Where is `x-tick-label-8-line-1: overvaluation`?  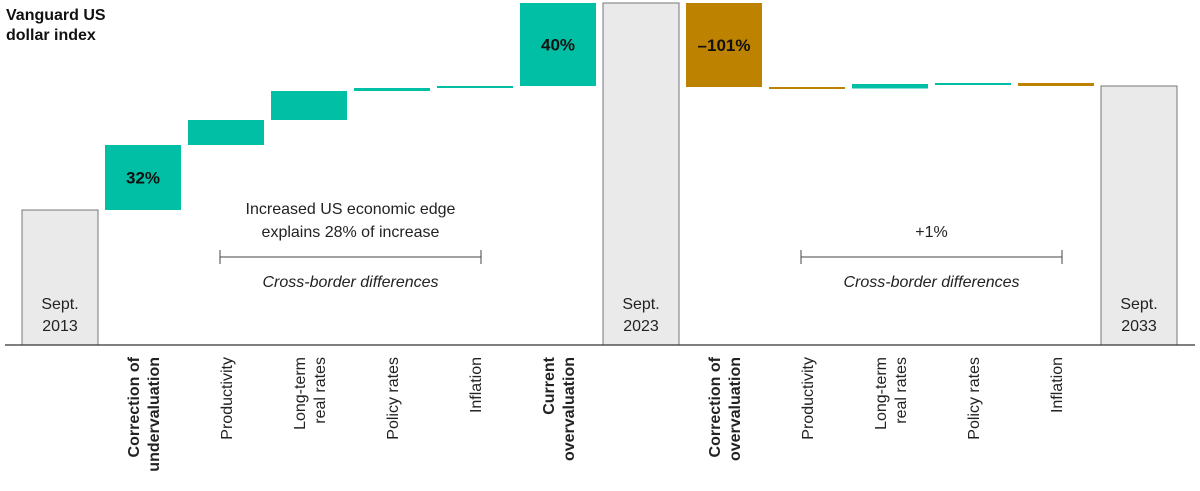
x-tick-label-8-line-1: overvaluation is located at coordinates (735, 409).